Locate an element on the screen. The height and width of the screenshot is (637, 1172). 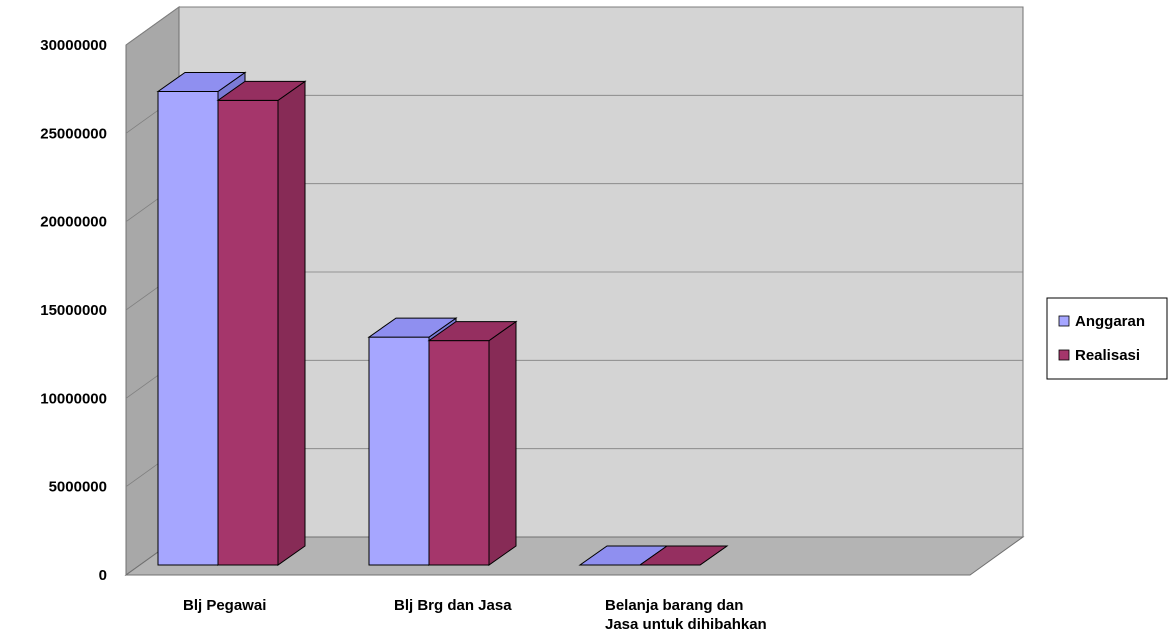
y-tick-label: 30000000 is located at coordinates (73, 45).